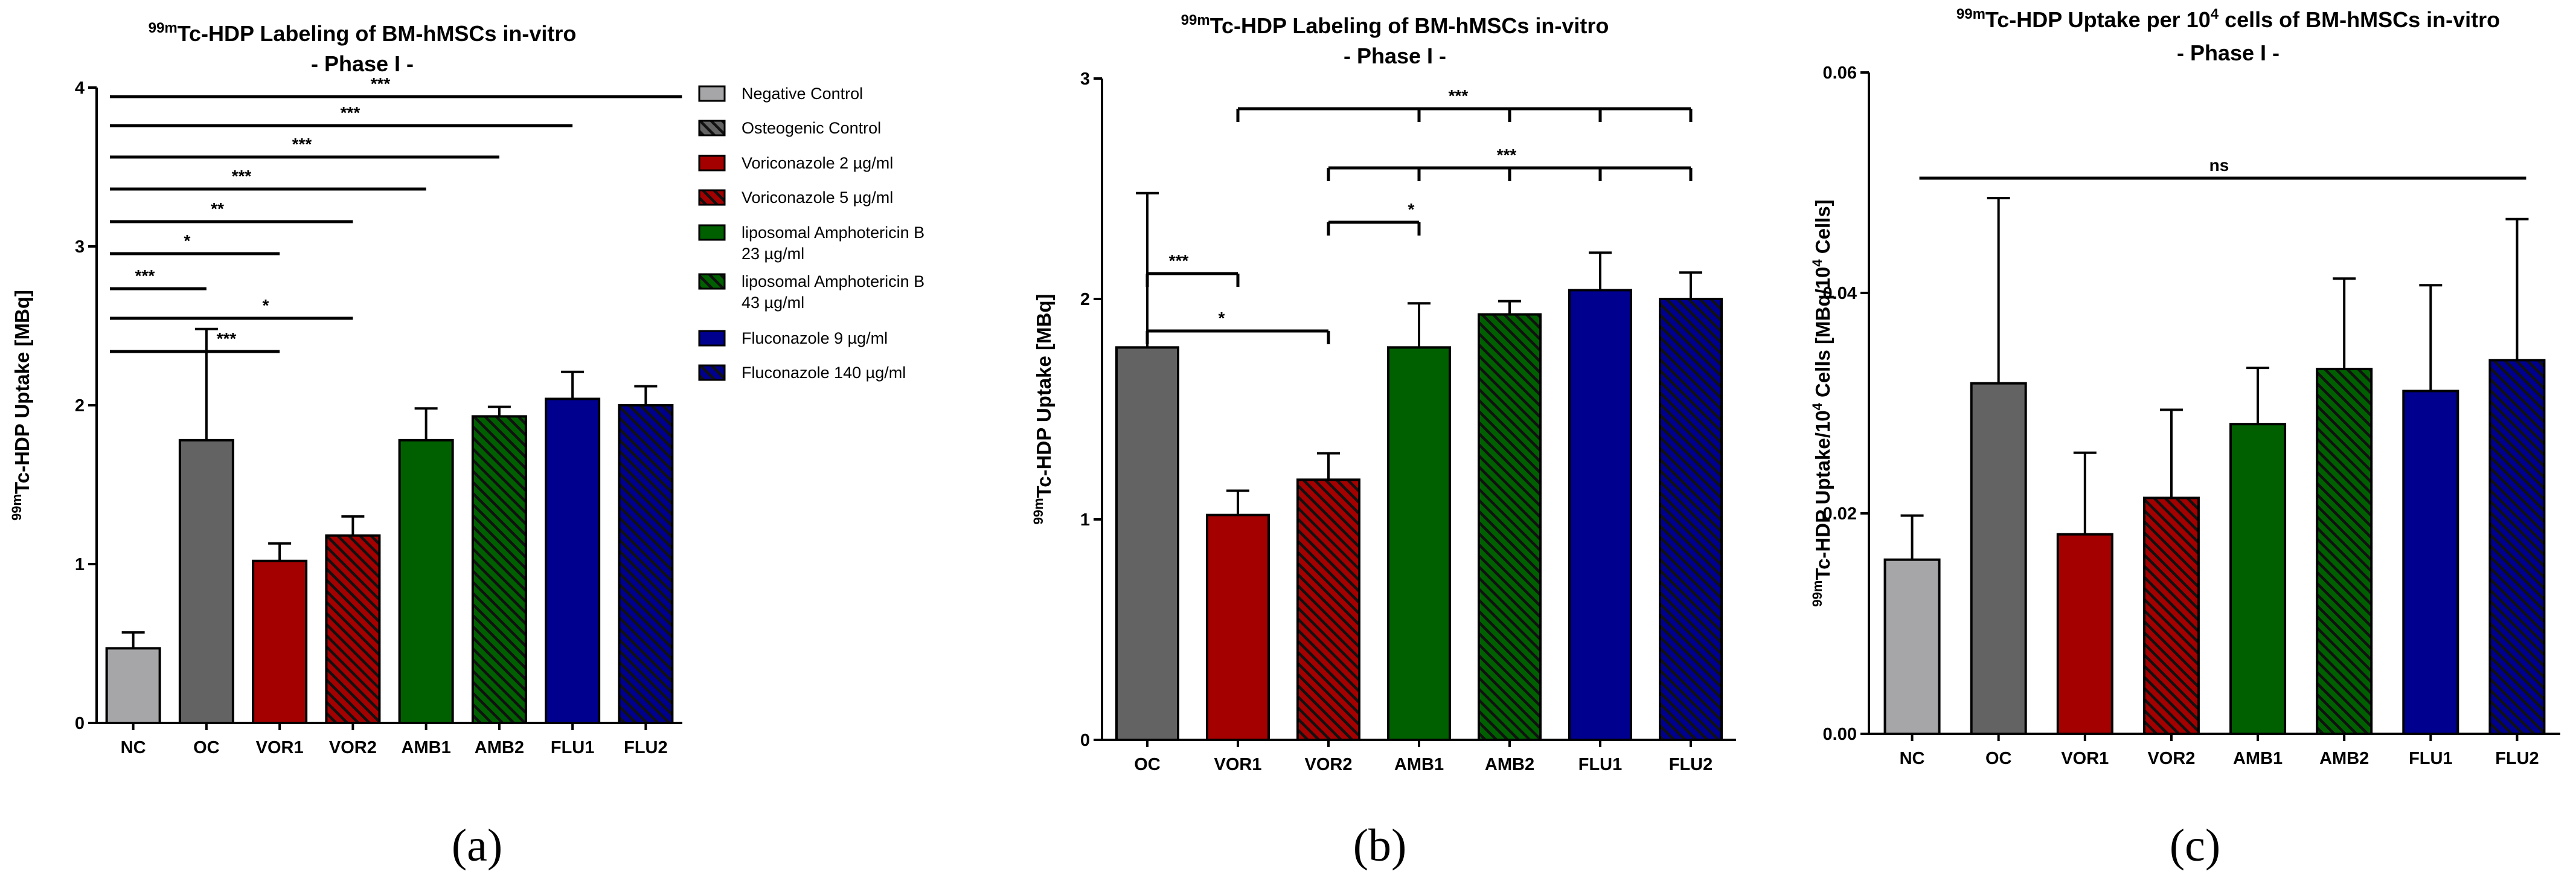 Image resolution: width=2576 pixels, height=883 pixels. I want to click on panel-label: (a), so click(477, 846).